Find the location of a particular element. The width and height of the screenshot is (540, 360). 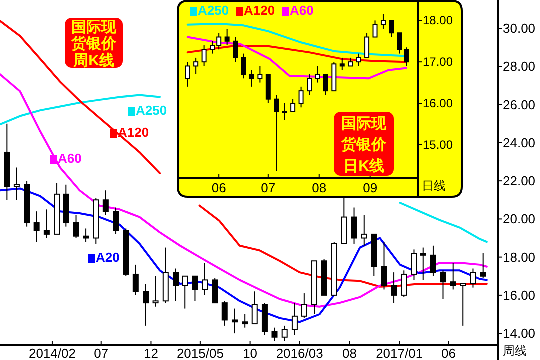

legend-label: A20 is located at coordinates (108, 257).